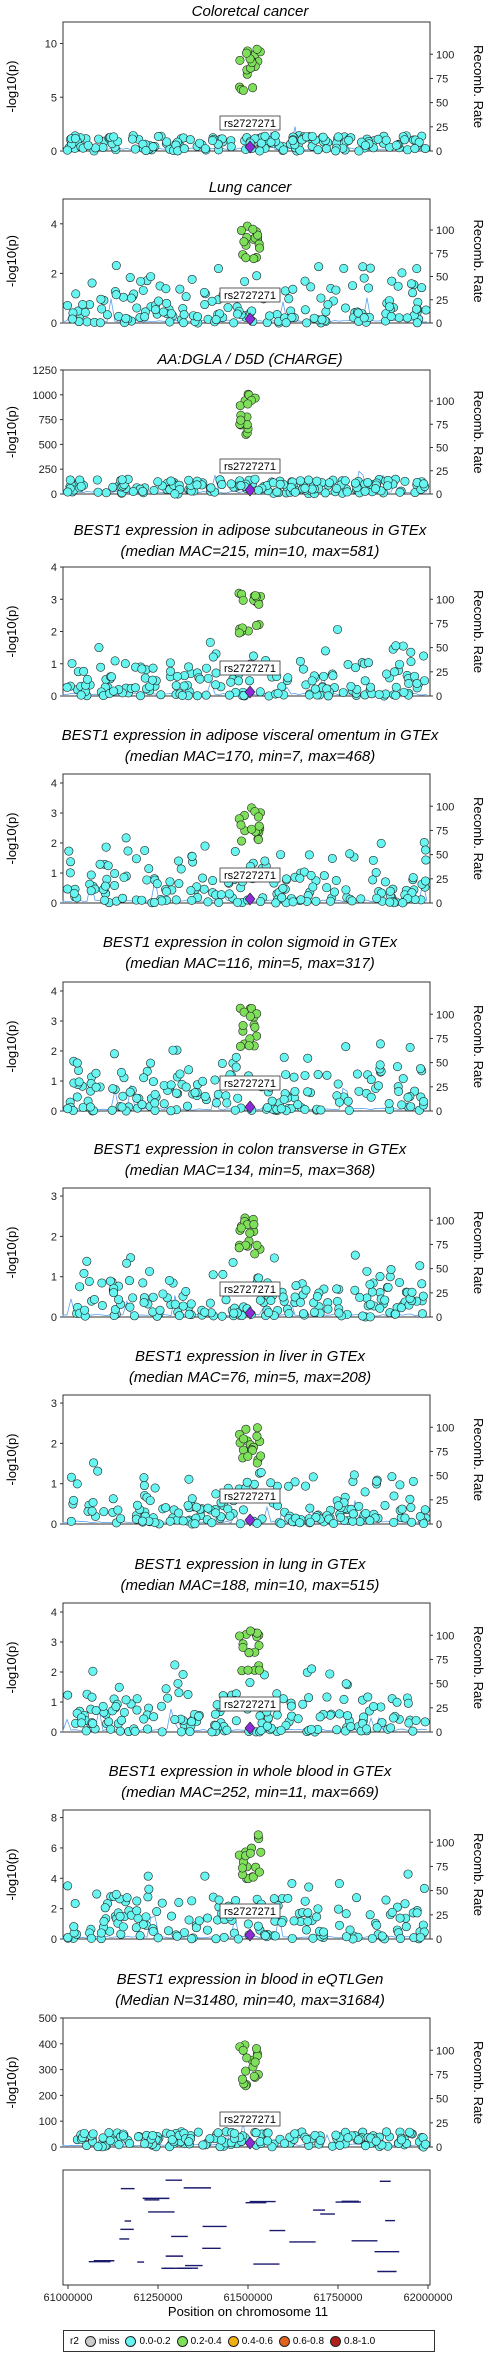 This screenshot has height=2357, width=500. I want to click on y2-tick-label: 0, so click(439, 324).